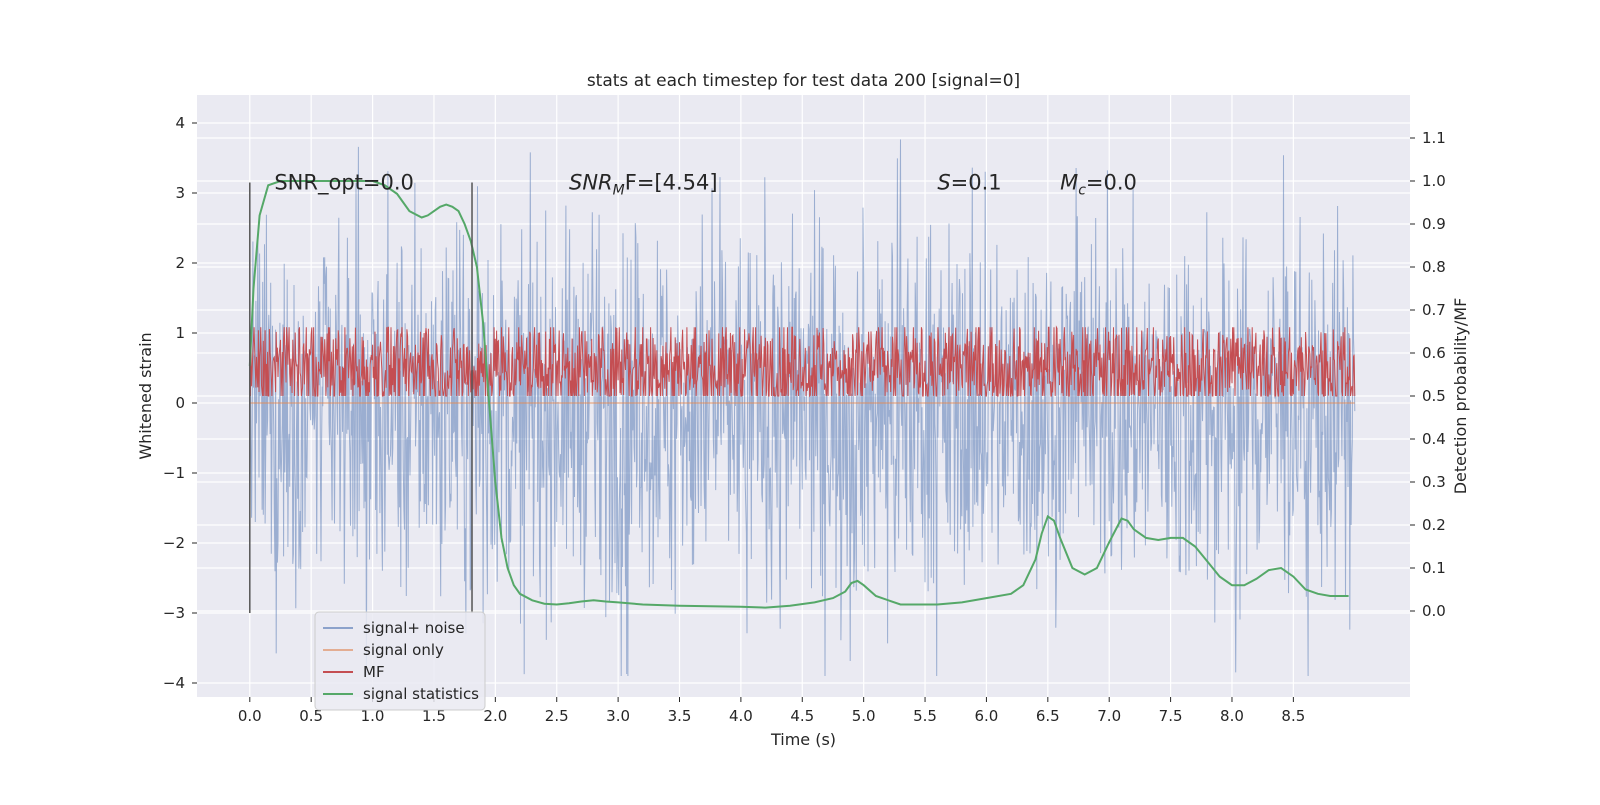  I want to click on x-tick-label: 5.0, so click(864, 716).